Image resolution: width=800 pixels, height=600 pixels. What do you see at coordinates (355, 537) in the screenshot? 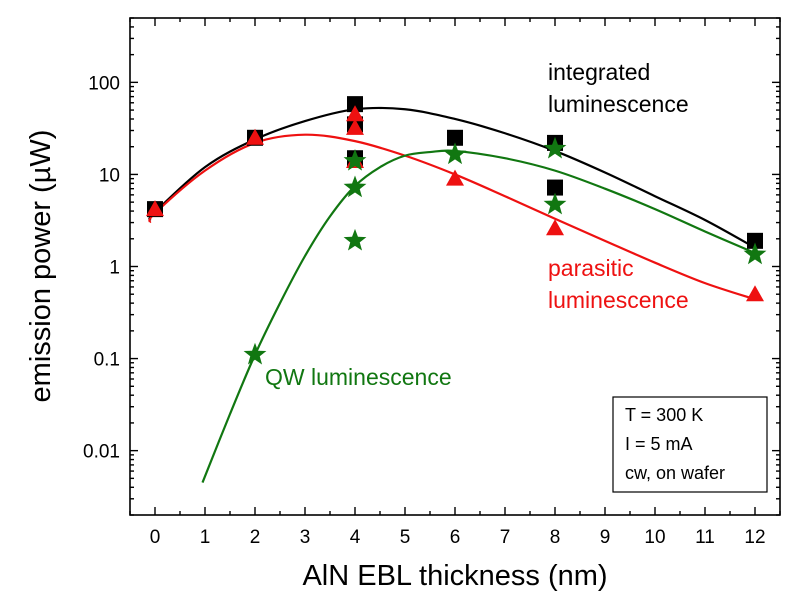
I see `x-tick-label: 4` at bounding box center [355, 537].